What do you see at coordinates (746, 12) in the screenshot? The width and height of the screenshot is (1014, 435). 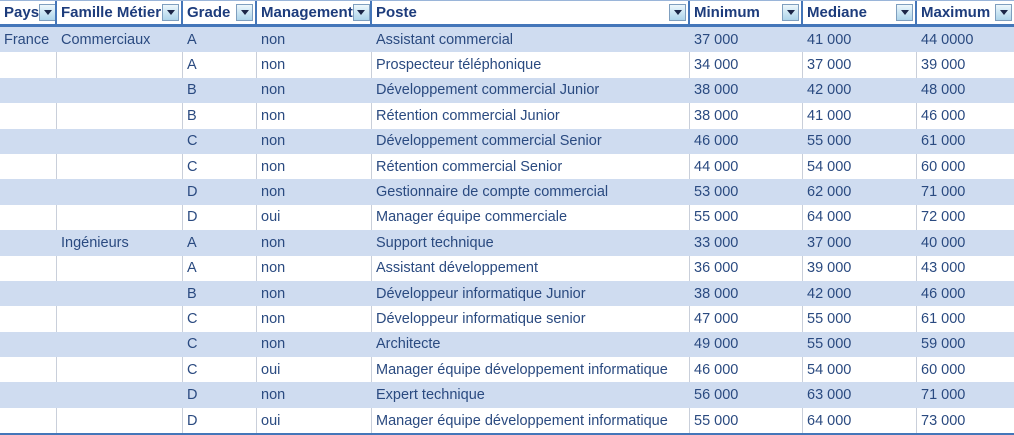 I see `column-header-minimum: Minimum` at bounding box center [746, 12].